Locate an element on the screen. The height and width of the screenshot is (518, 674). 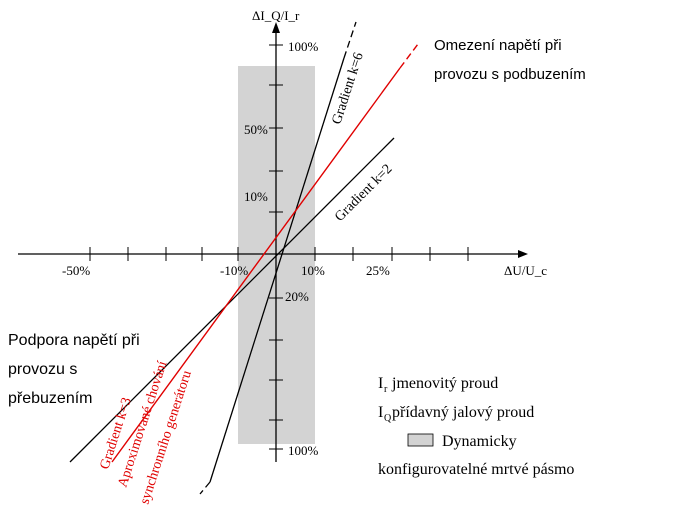
legend-deadband-swatch is located at coordinates (420, 440).